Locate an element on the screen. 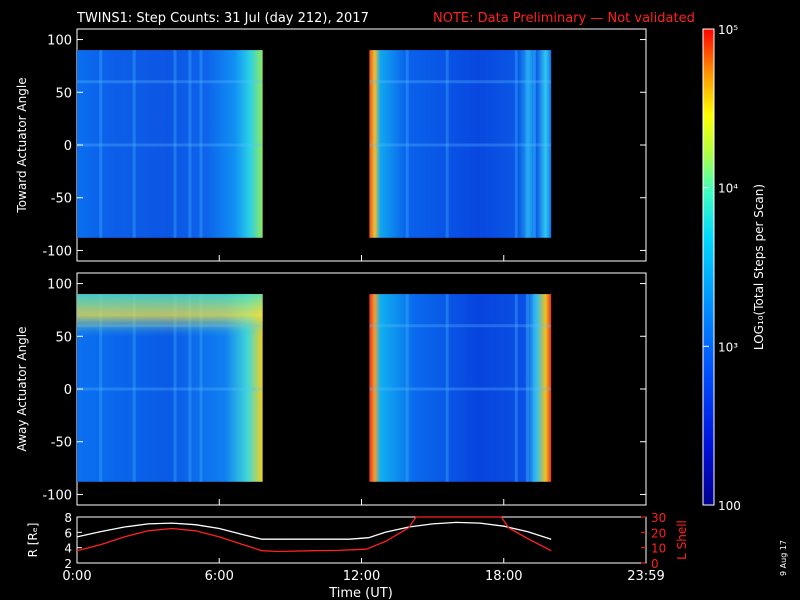  radius-tick-label: 4 is located at coordinates (68, 549).